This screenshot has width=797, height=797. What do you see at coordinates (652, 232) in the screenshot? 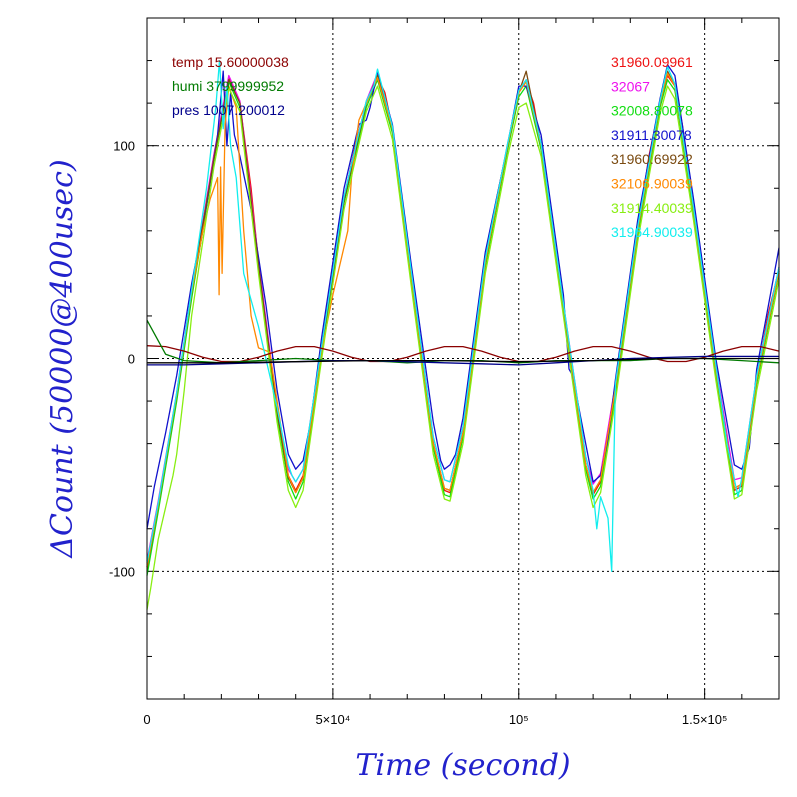
I see `channel-legend-entry: 31964.90039` at bounding box center [652, 232].